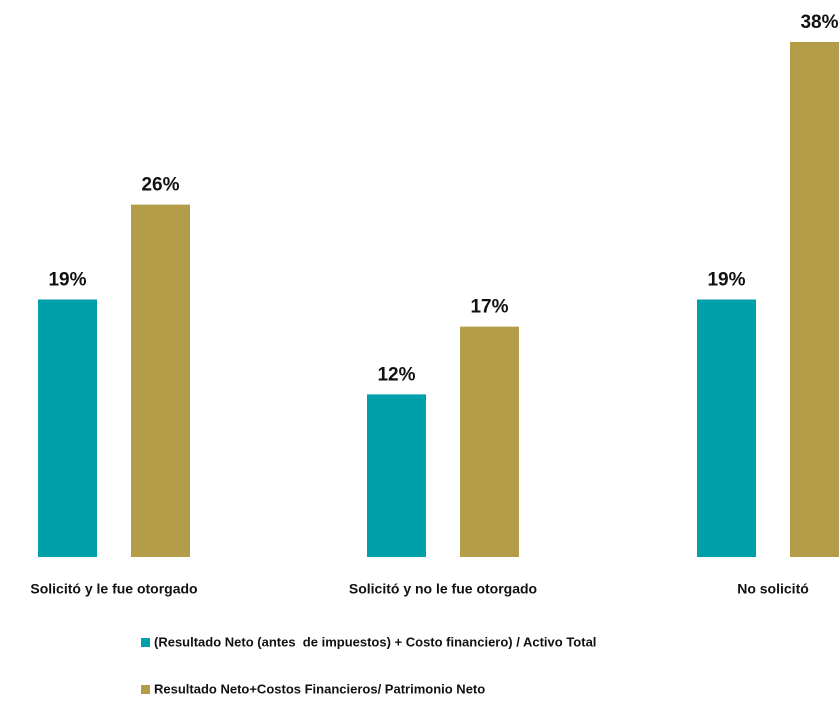 The image size is (839, 702). Describe the element at coordinates (113, 589) in the screenshot. I see `x-tick-label: Solicitó y le fue otorgado` at that location.